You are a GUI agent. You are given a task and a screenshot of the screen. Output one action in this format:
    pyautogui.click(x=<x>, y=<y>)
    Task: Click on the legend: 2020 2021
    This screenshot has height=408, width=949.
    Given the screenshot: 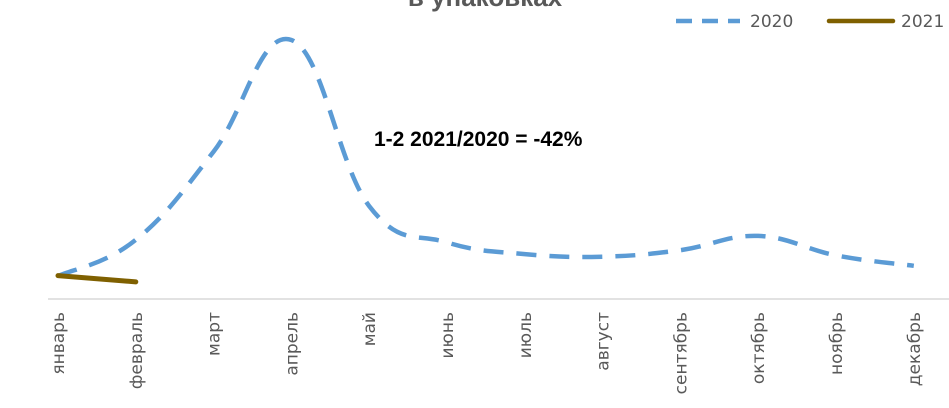 What is the action you would take?
    pyautogui.click(x=810, y=22)
    